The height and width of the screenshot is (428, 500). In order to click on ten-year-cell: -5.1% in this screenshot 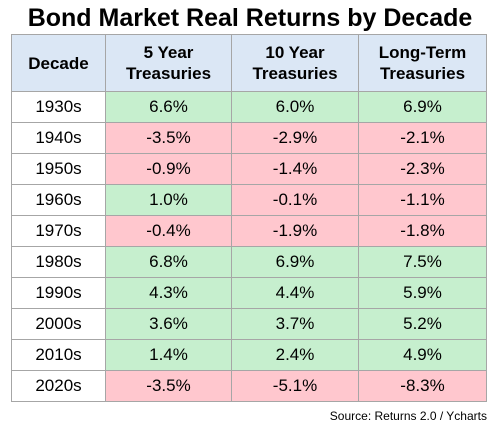, I will do `click(295, 386)`.